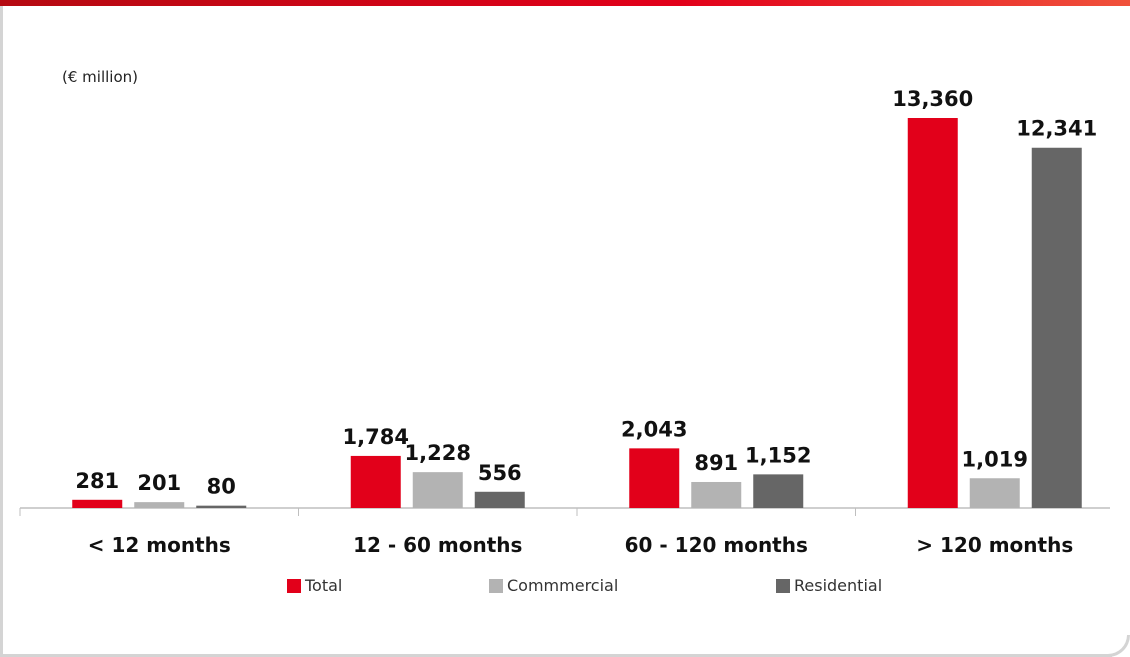 This screenshot has width=1130, height=657. What do you see at coordinates (100, 77) in the screenshot?
I see `unit-label: (€ million)` at bounding box center [100, 77].